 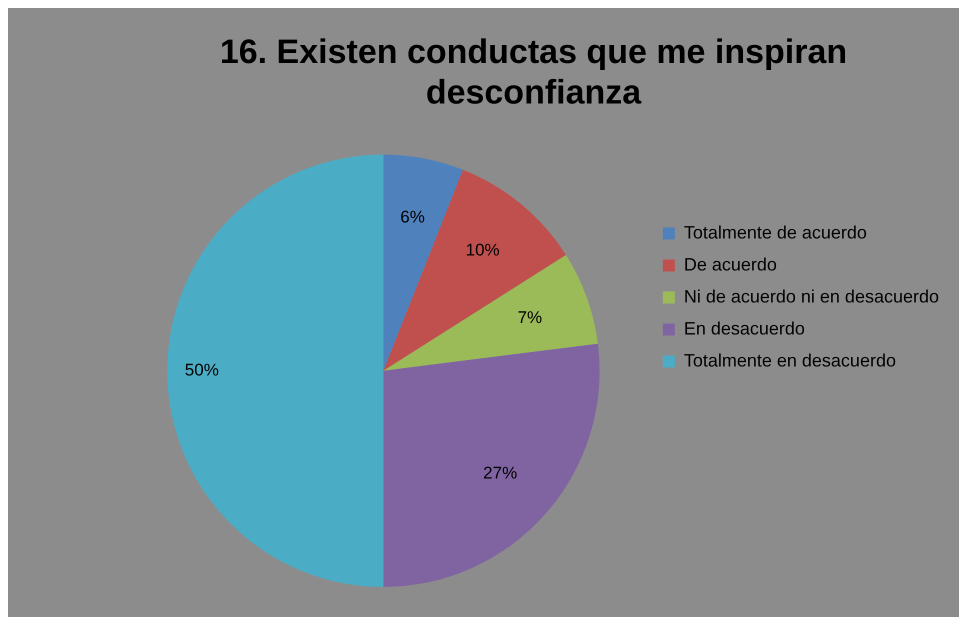 What do you see at coordinates (201, 370) in the screenshot?
I see `data-label: 50%` at bounding box center [201, 370].